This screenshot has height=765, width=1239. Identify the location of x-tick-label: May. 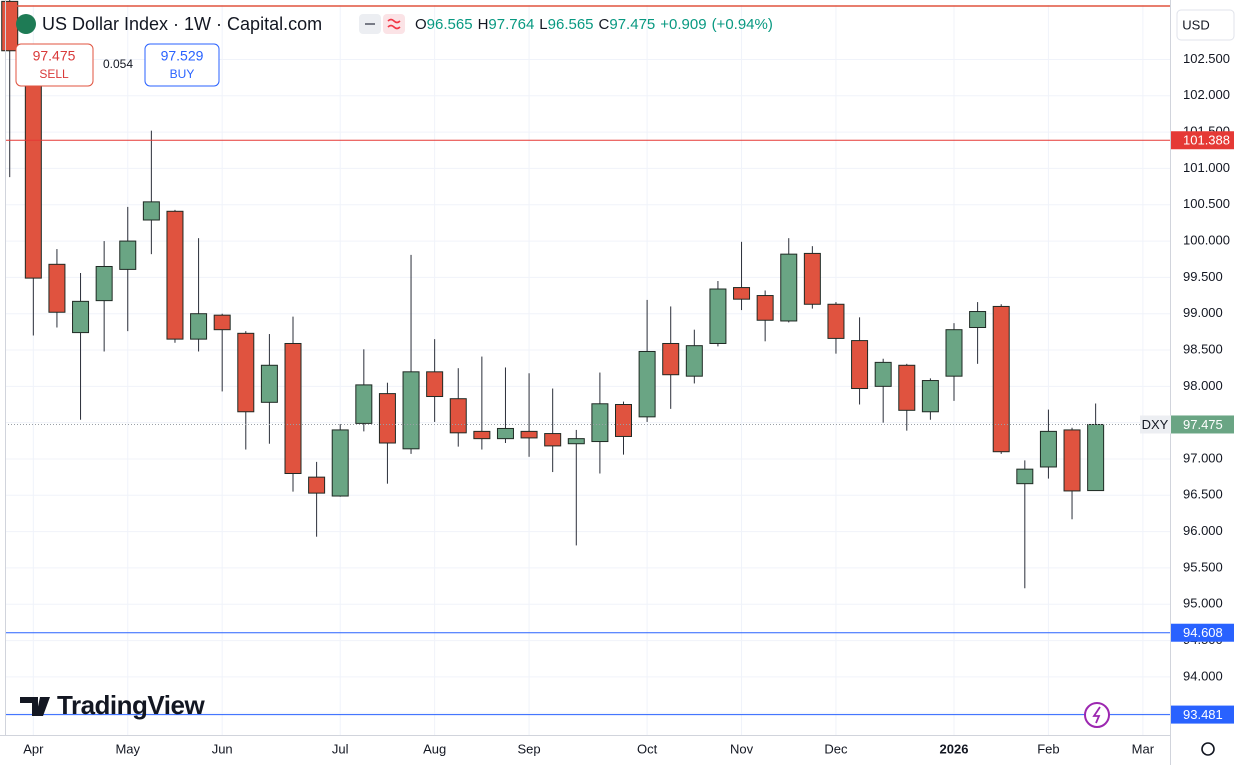
(127, 748).